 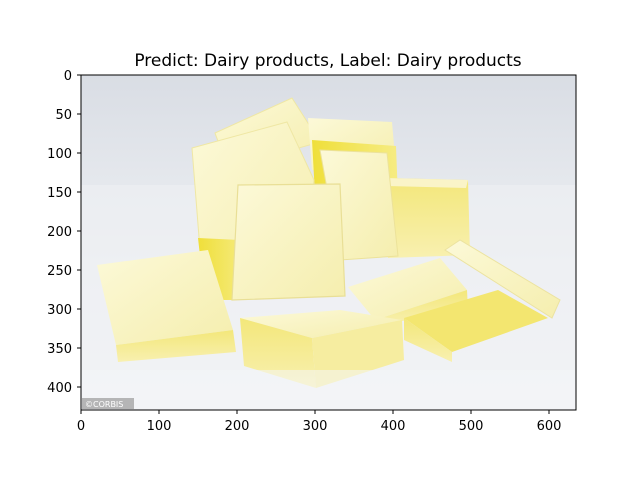 I want to click on x-tick: 0, so click(x=81, y=422).